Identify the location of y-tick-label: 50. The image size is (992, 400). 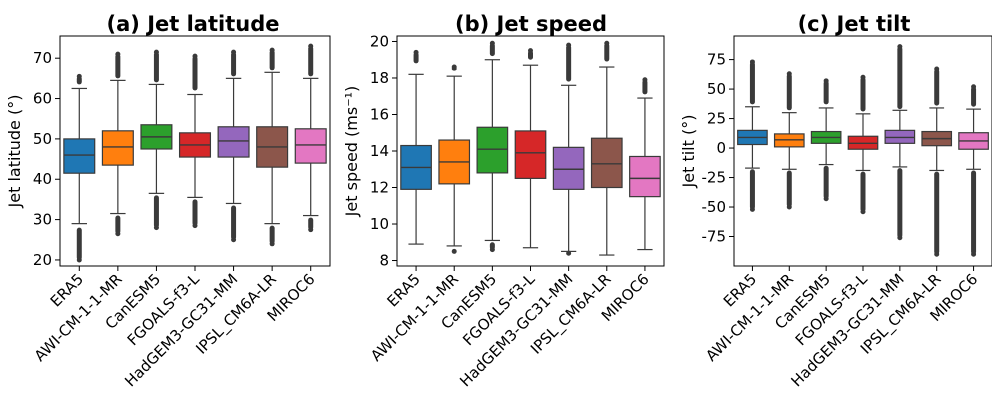
(716, 89).